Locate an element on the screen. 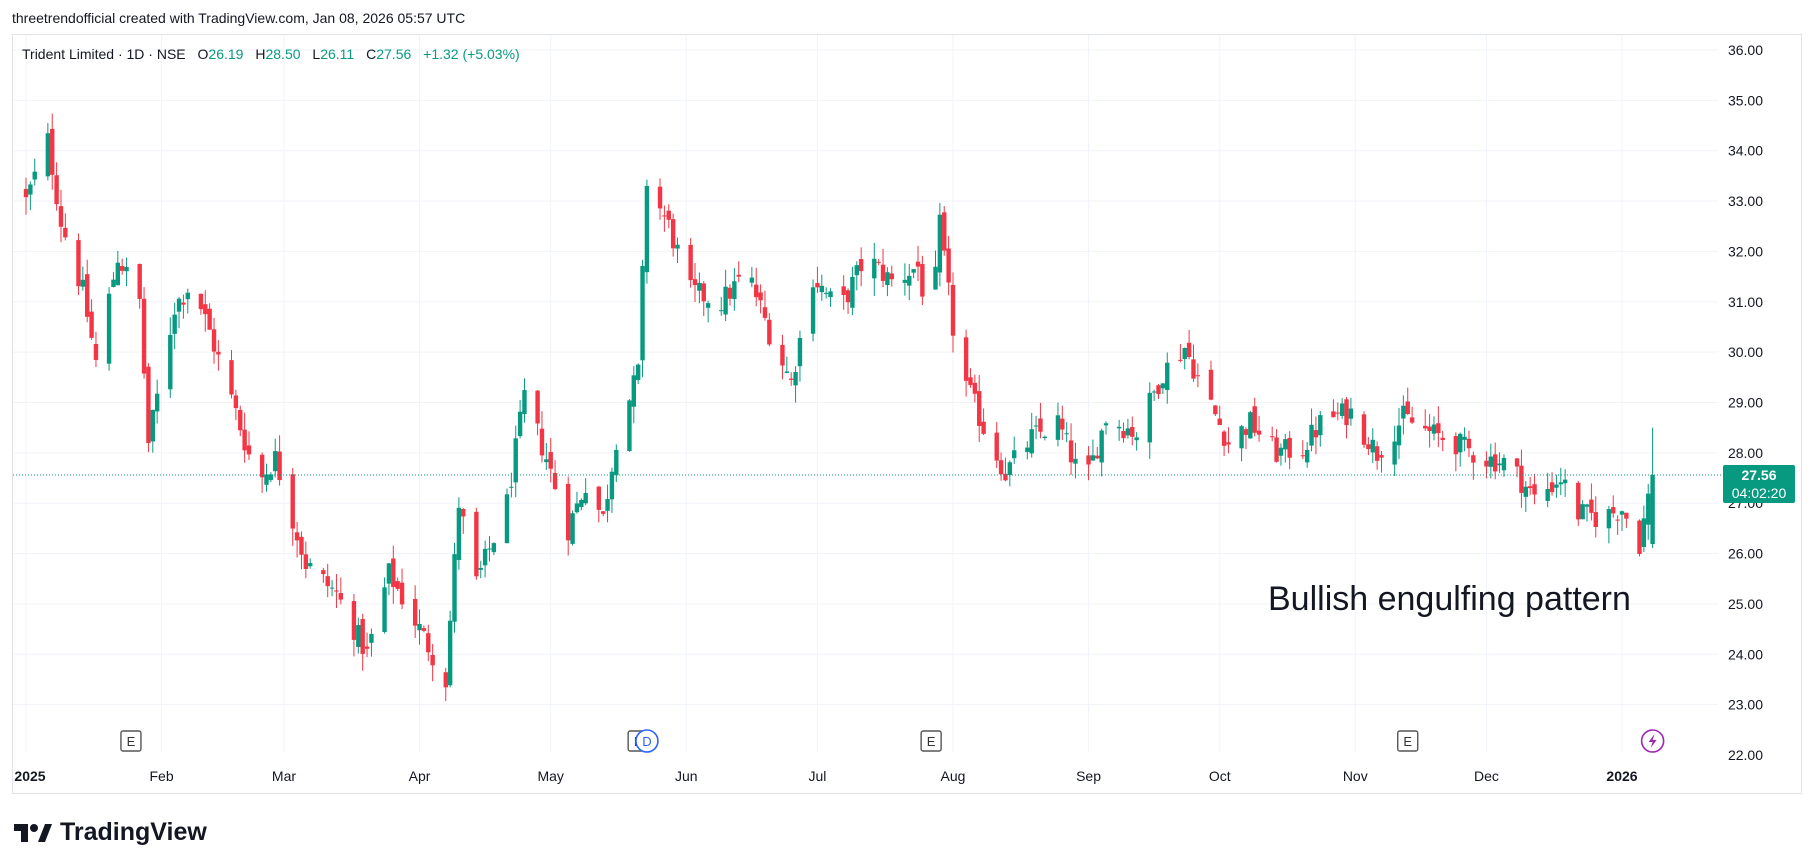  x-tick-label: Sep is located at coordinates (1088, 776).